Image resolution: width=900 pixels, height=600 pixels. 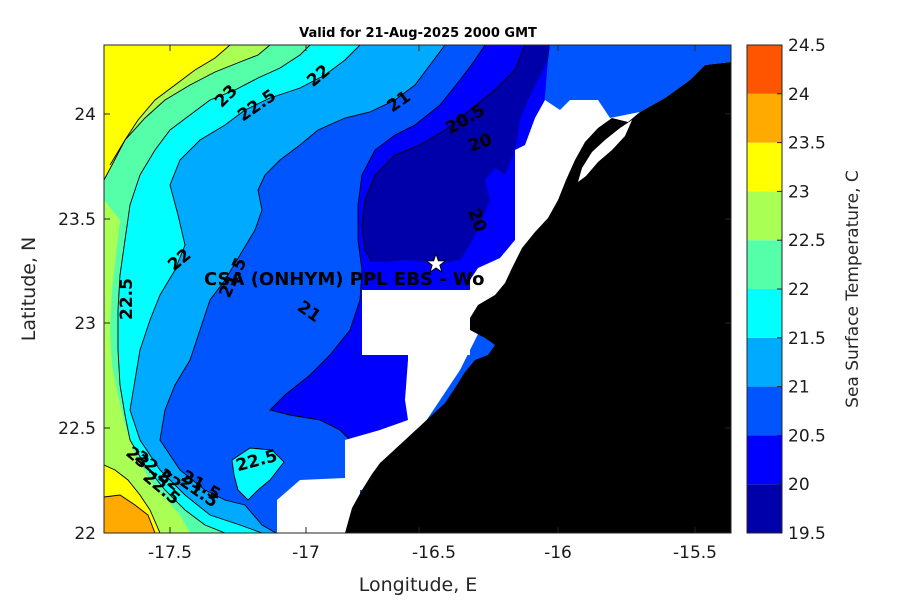 I want to click on sst-band-23-to-23-5-north, so click(x=167, y=112).